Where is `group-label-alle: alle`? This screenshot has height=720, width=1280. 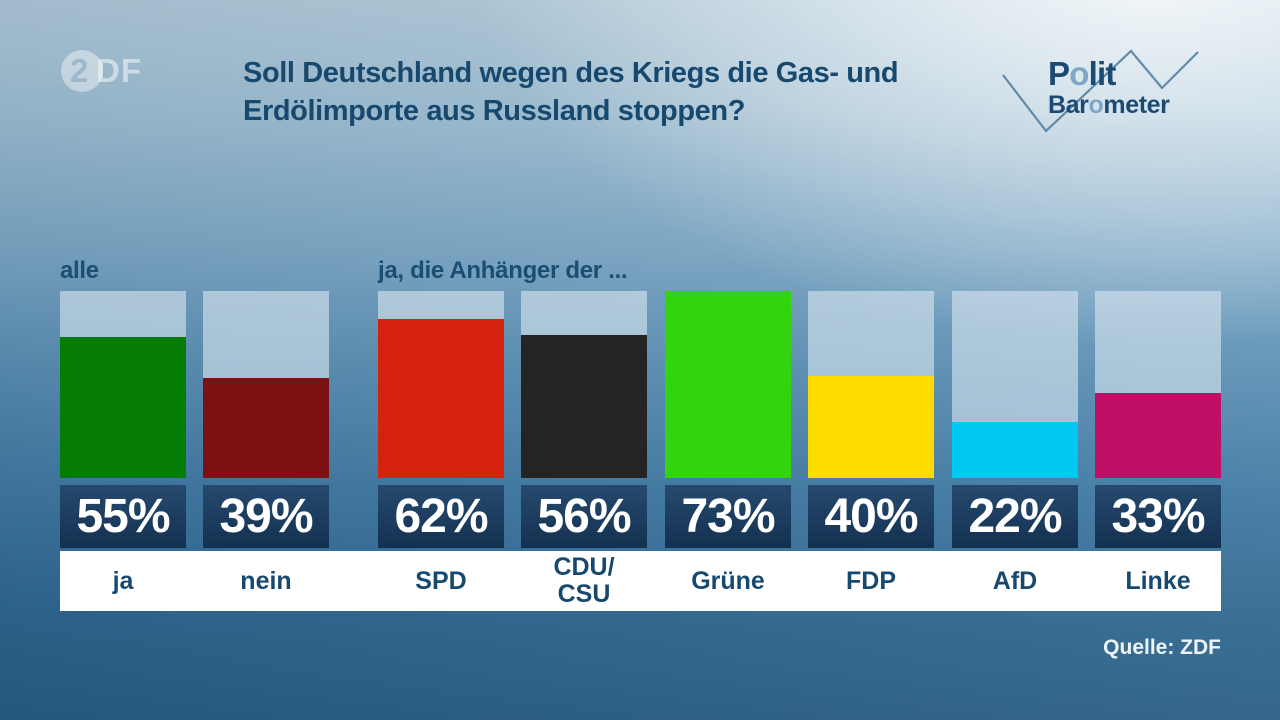
group-label-alle: alle is located at coordinates (79, 270).